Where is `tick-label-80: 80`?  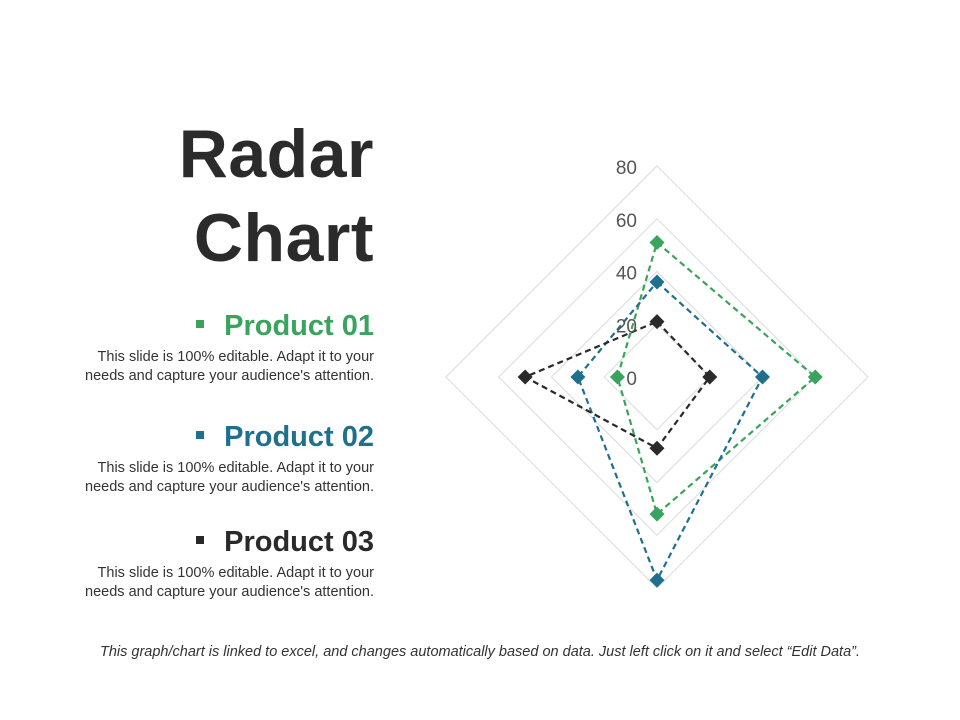
tick-label-80: 80 is located at coordinates (626, 168).